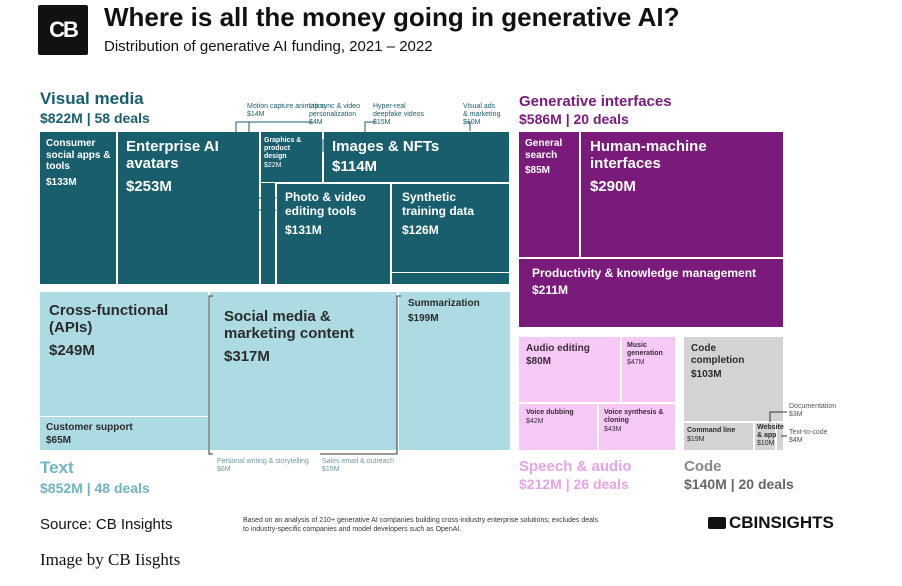 This screenshot has height=586, width=902. Describe the element at coordinates (550, 290) in the screenshot. I see `tile-value: $211M` at that location.